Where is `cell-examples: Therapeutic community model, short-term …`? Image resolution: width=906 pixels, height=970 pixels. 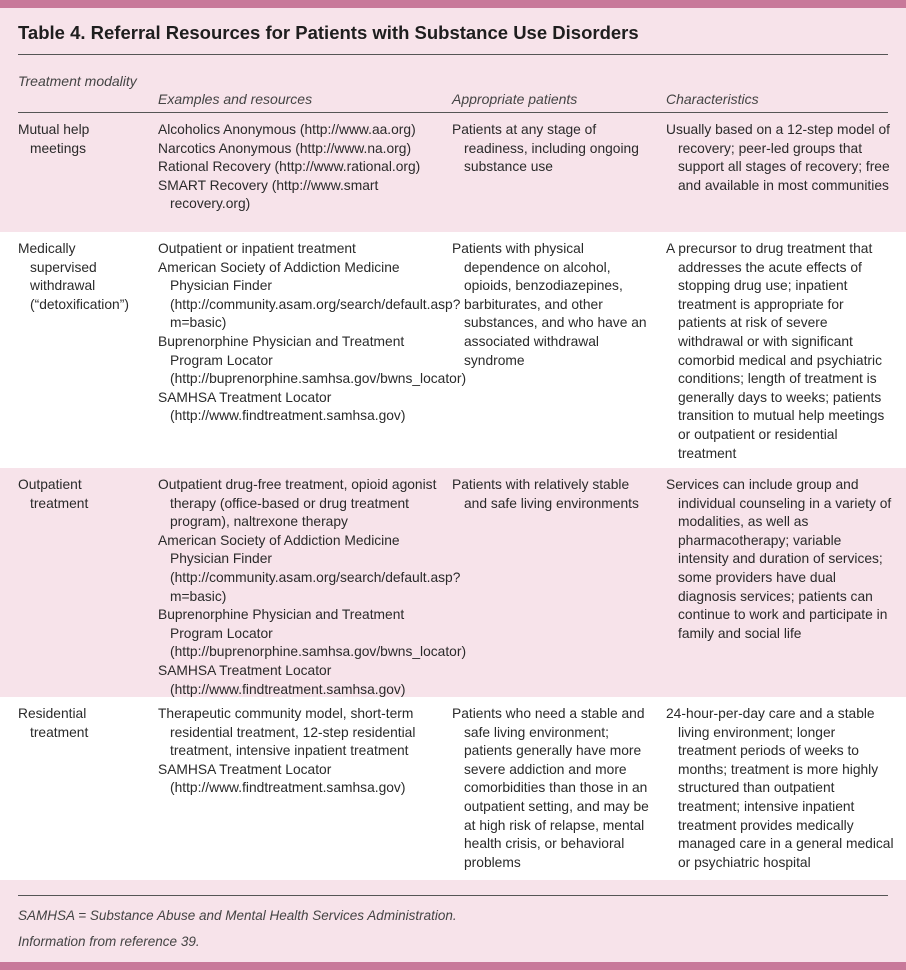 cell-examples: Therapeutic community model, short-term … is located at coordinates (299, 751).